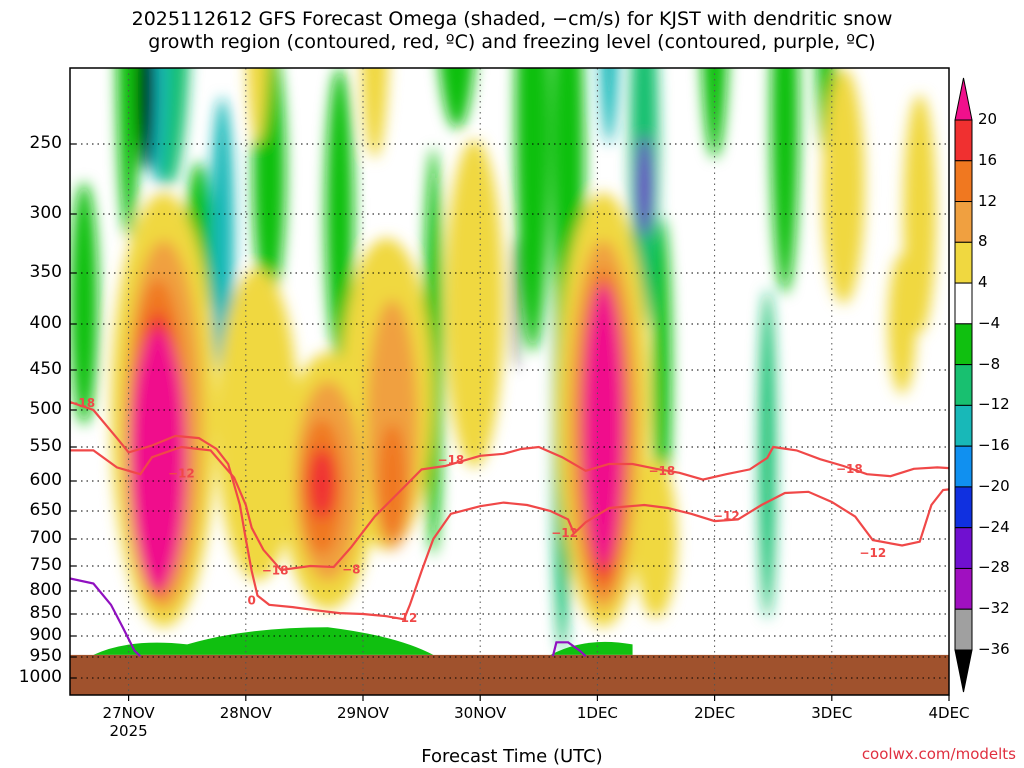 Image resolution: width=1024 pixels, height=768 pixels. I want to click on y-tick-label: 650, so click(45, 510).